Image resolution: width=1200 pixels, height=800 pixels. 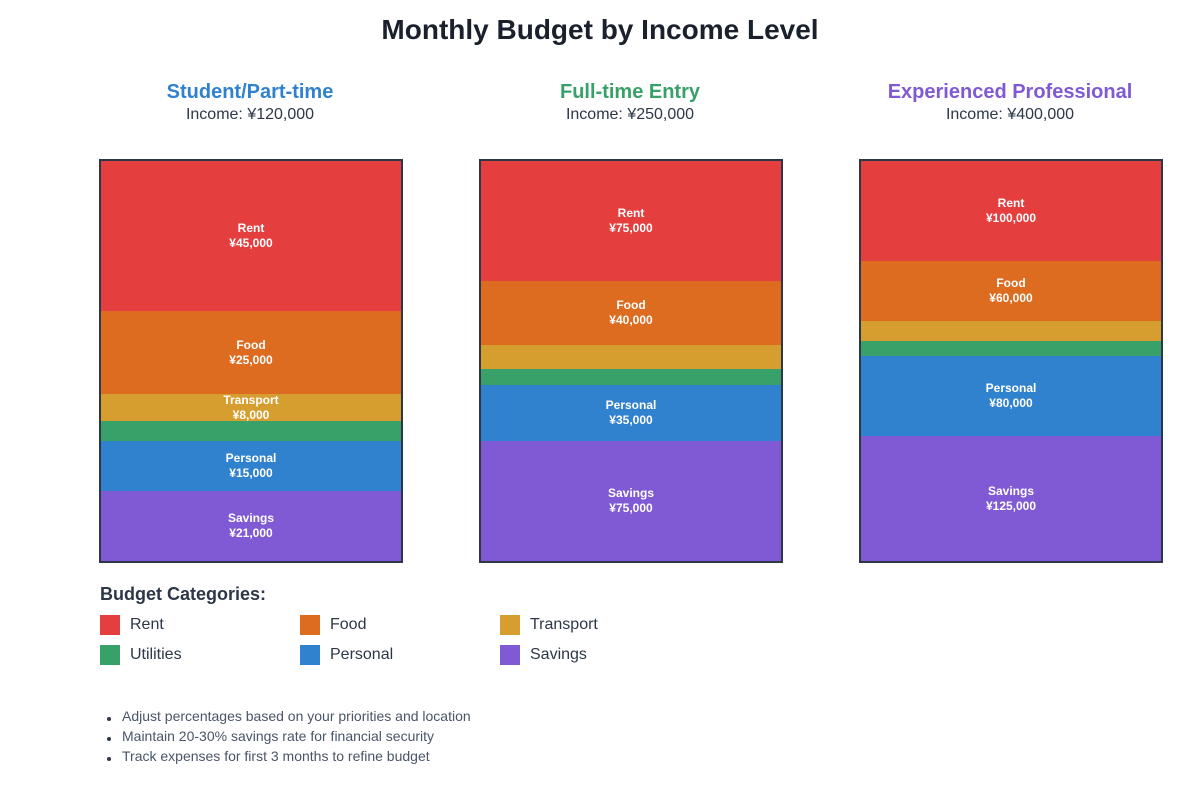 I want to click on panel-title: Student/Part-time, so click(x=250, y=92).